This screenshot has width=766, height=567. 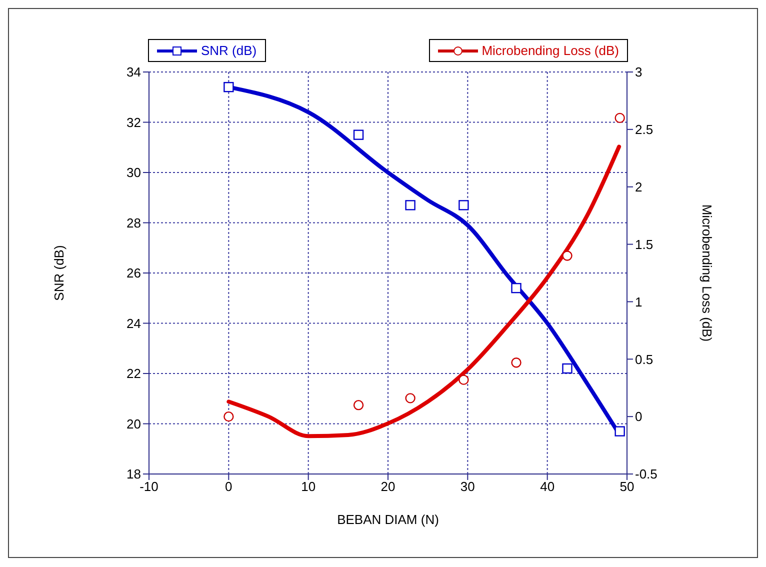 I want to click on y-tick-label: 20, so click(x=133, y=424).